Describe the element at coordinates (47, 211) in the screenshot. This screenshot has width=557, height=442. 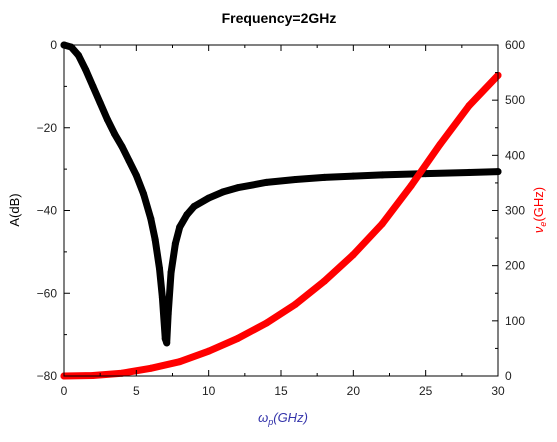
I see `y-left-tick-label: −40` at that location.